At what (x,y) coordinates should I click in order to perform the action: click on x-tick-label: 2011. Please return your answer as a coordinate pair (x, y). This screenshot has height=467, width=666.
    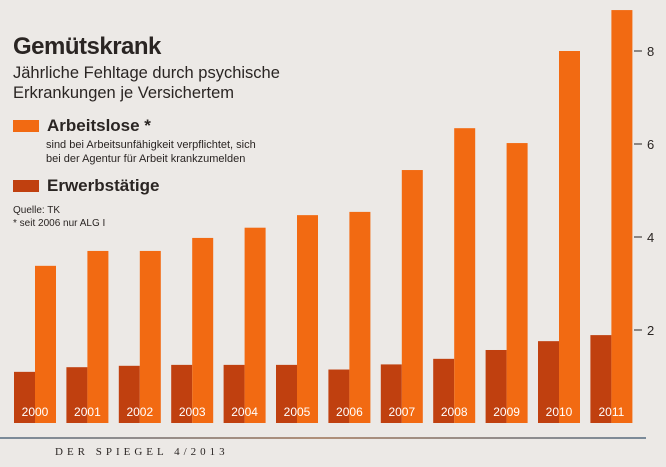
    Looking at the image, I should click on (611, 412).